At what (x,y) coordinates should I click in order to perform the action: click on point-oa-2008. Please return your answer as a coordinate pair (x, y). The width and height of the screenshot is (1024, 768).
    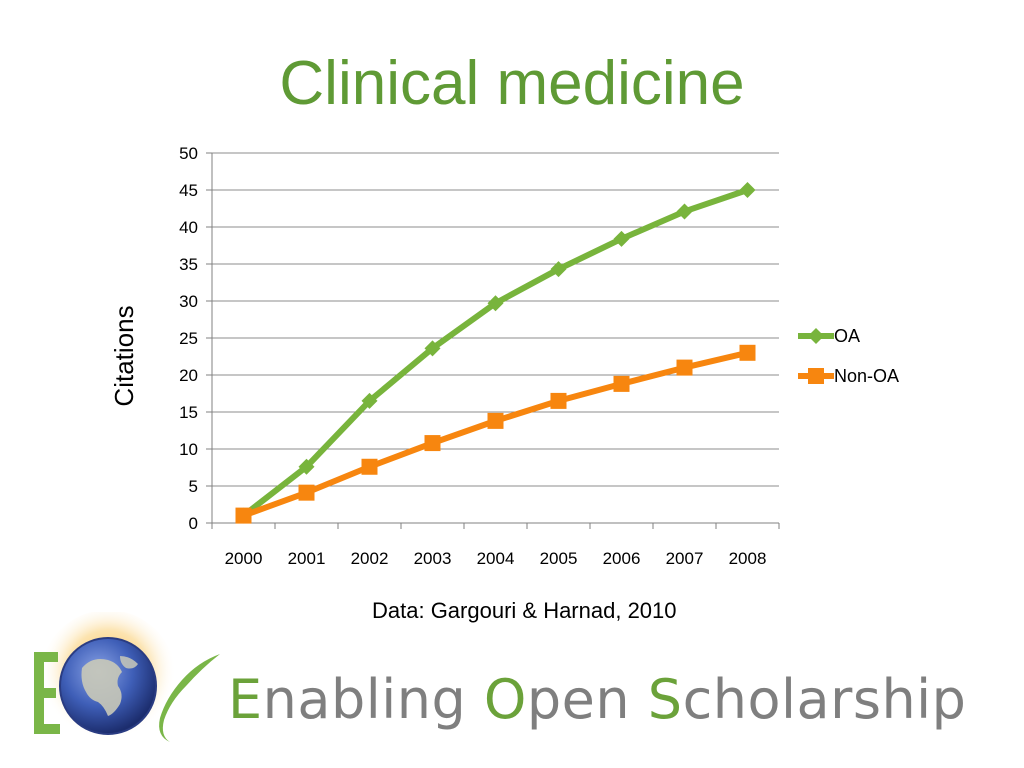
    Looking at the image, I should click on (747, 190).